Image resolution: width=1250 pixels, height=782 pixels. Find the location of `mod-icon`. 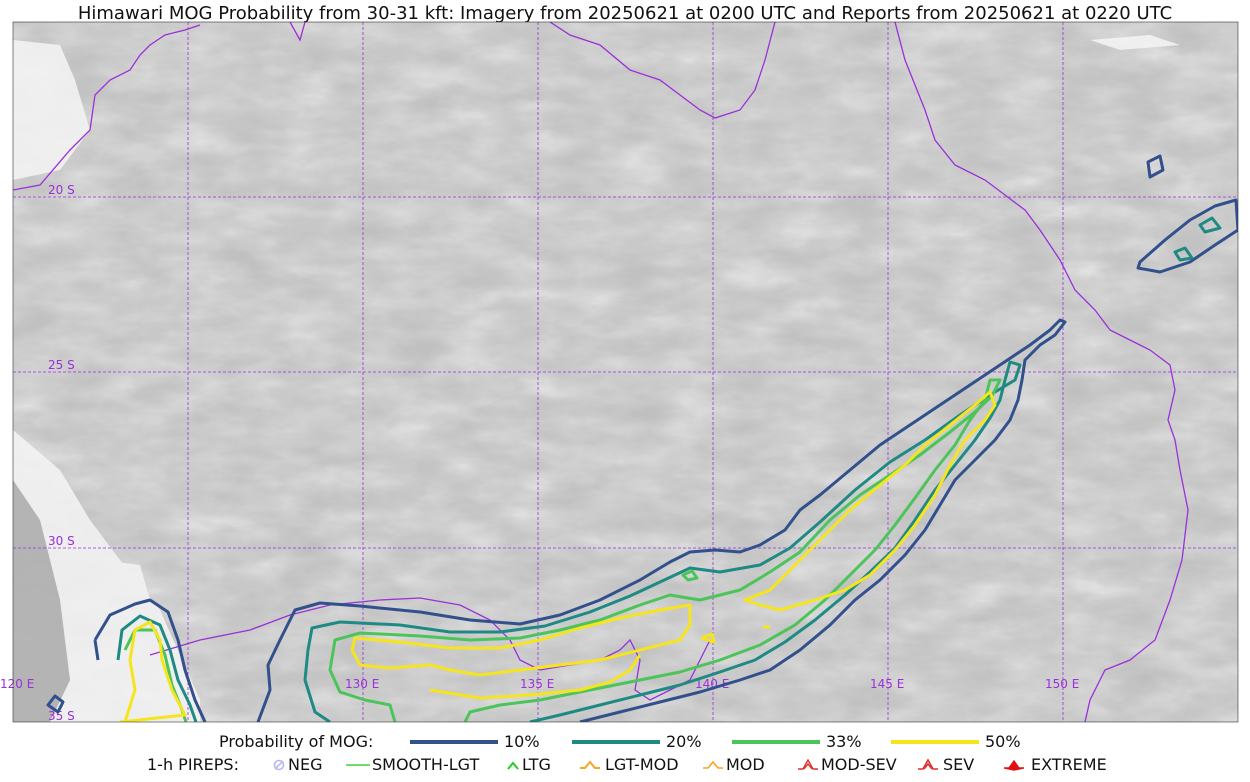

mod-icon is located at coordinates (713, 764).